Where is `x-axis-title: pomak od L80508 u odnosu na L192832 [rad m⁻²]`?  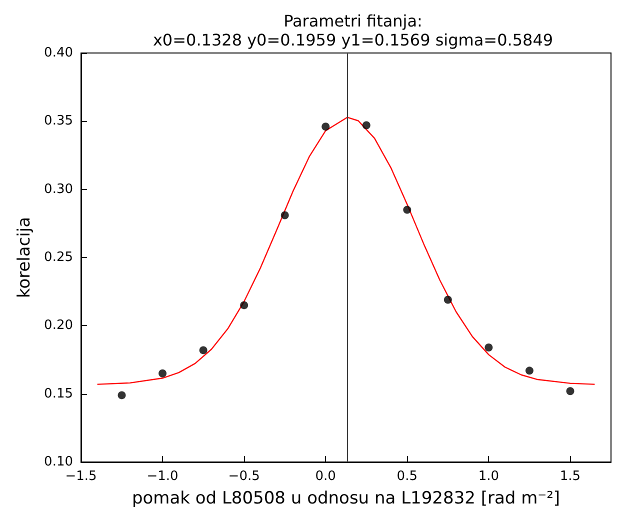
x-axis-title: pomak od L80508 u odnosu na L192832 [rad m⁻²] is located at coordinates (346, 498).